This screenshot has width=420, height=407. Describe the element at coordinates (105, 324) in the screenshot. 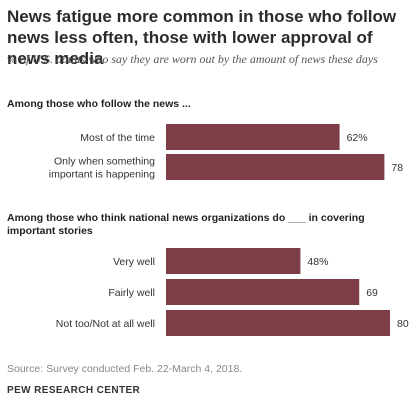

I see `category-label-2-3: Not too/Not at all well` at that location.